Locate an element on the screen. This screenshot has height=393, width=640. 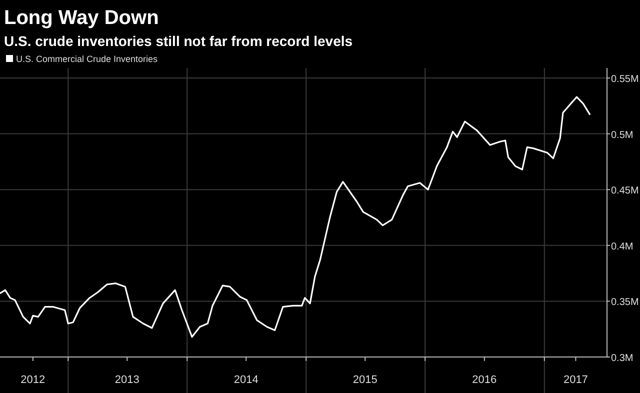
legend-label: U.S. Commercial Crude Inventories is located at coordinates (87, 59).